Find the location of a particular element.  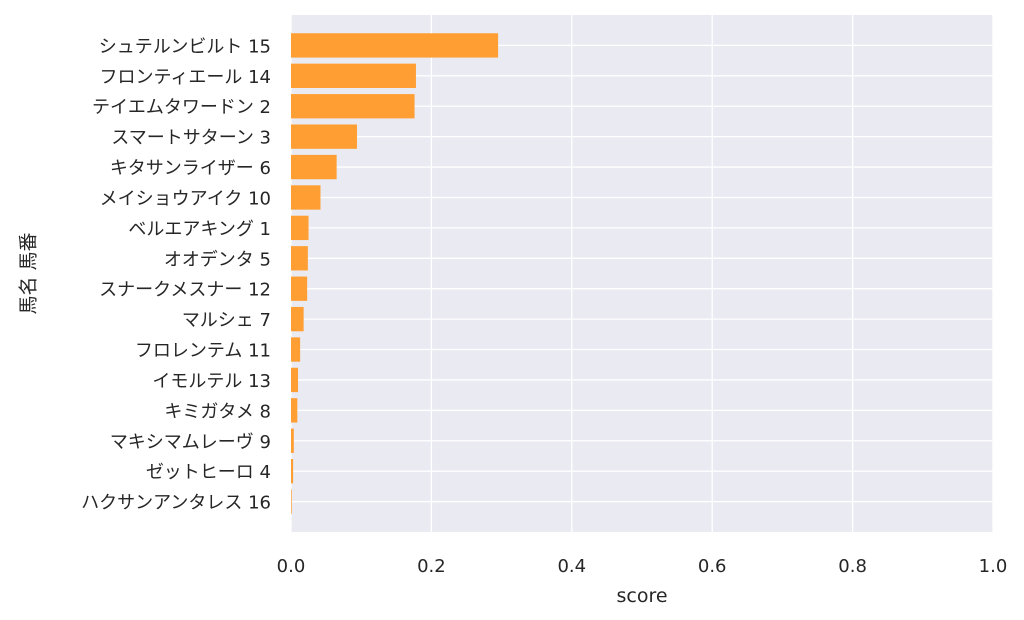

x-tick-label: 1.0 is located at coordinates (993, 566).